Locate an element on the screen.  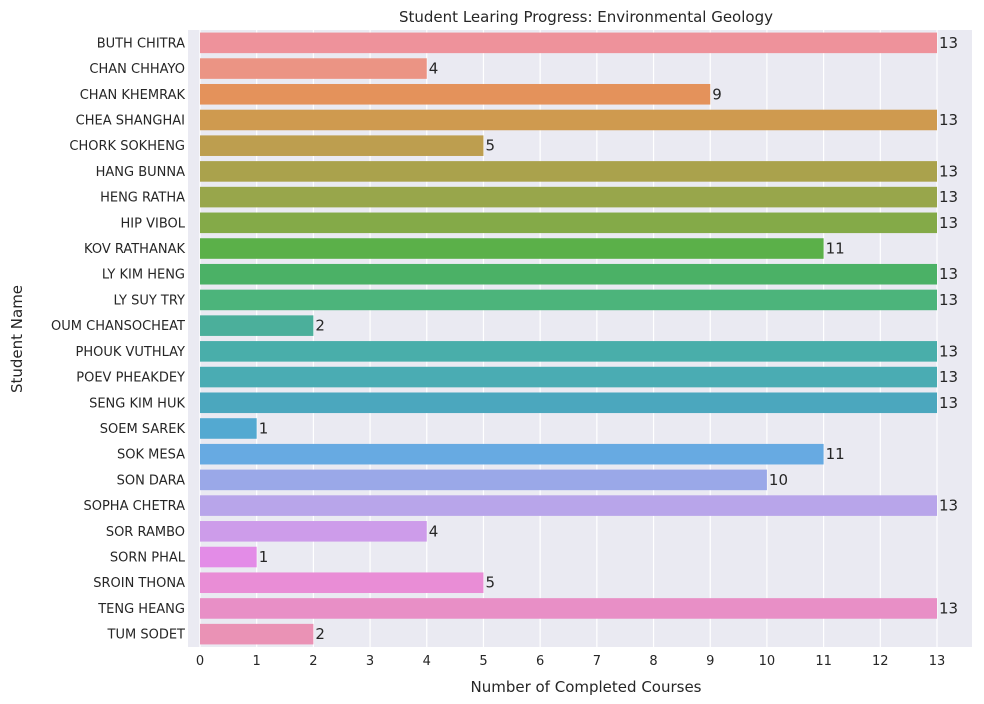
x-tick-label: 13 is located at coordinates (937, 661).